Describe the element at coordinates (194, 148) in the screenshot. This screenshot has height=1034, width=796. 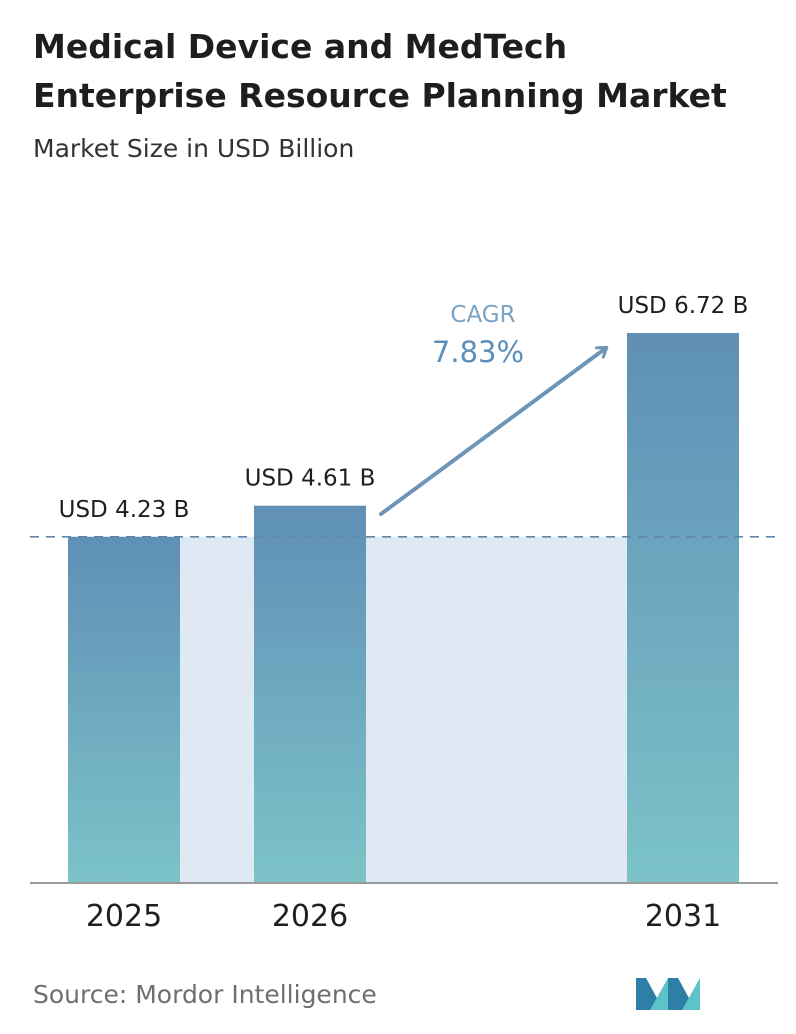
I see `chart-subtitle: Market Size in USD Billion` at that location.